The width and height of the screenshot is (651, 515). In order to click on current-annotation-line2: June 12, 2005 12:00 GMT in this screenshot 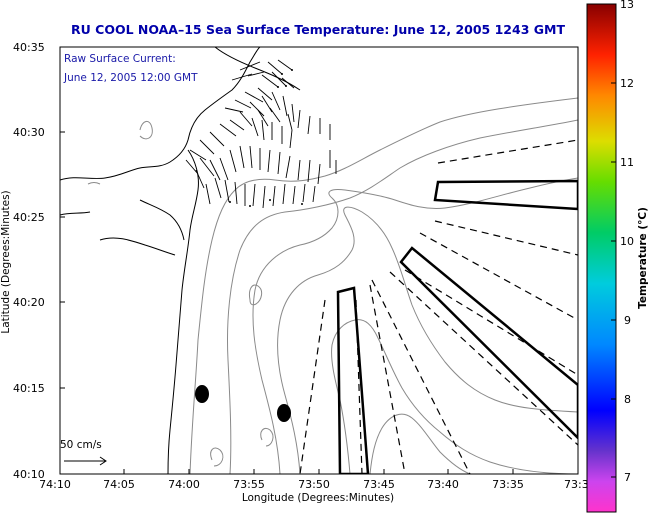, I will do `click(130, 78)`.